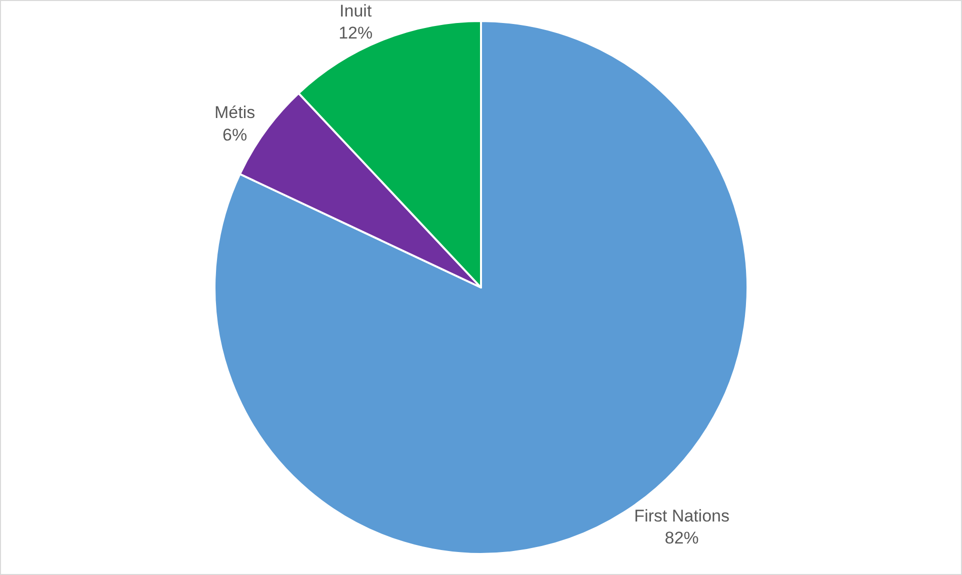 Image resolution: width=962 pixels, height=575 pixels. I want to click on data-label: 12%, so click(355, 33).